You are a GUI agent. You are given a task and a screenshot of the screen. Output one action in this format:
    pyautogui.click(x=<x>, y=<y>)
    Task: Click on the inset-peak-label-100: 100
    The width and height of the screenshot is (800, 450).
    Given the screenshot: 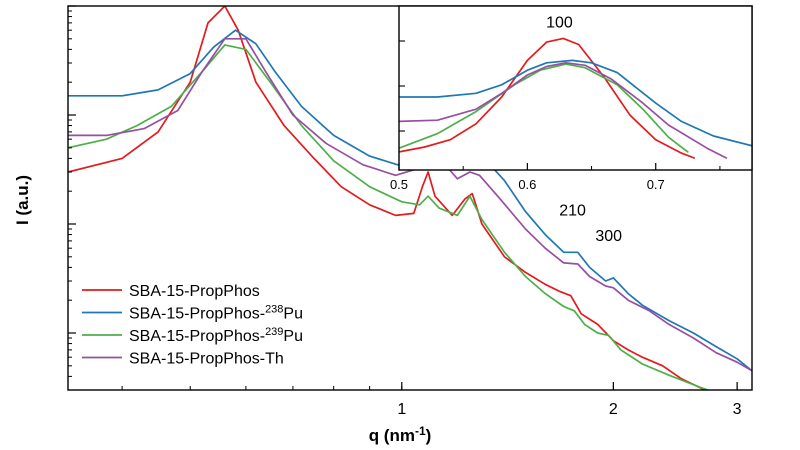 What is the action you would take?
    pyautogui.click(x=559, y=22)
    